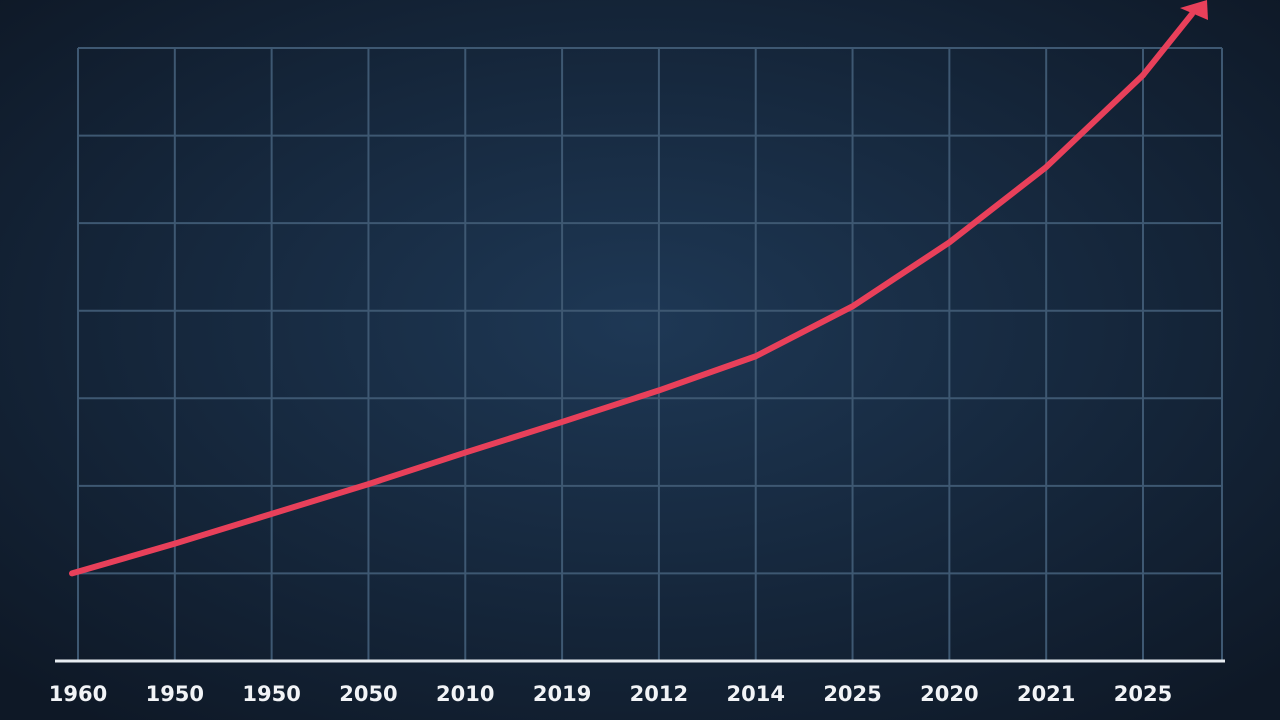 This screenshot has height=720, width=1280. Describe the element at coordinates (756, 694) in the screenshot. I see `x-tick-label: 2014` at that location.